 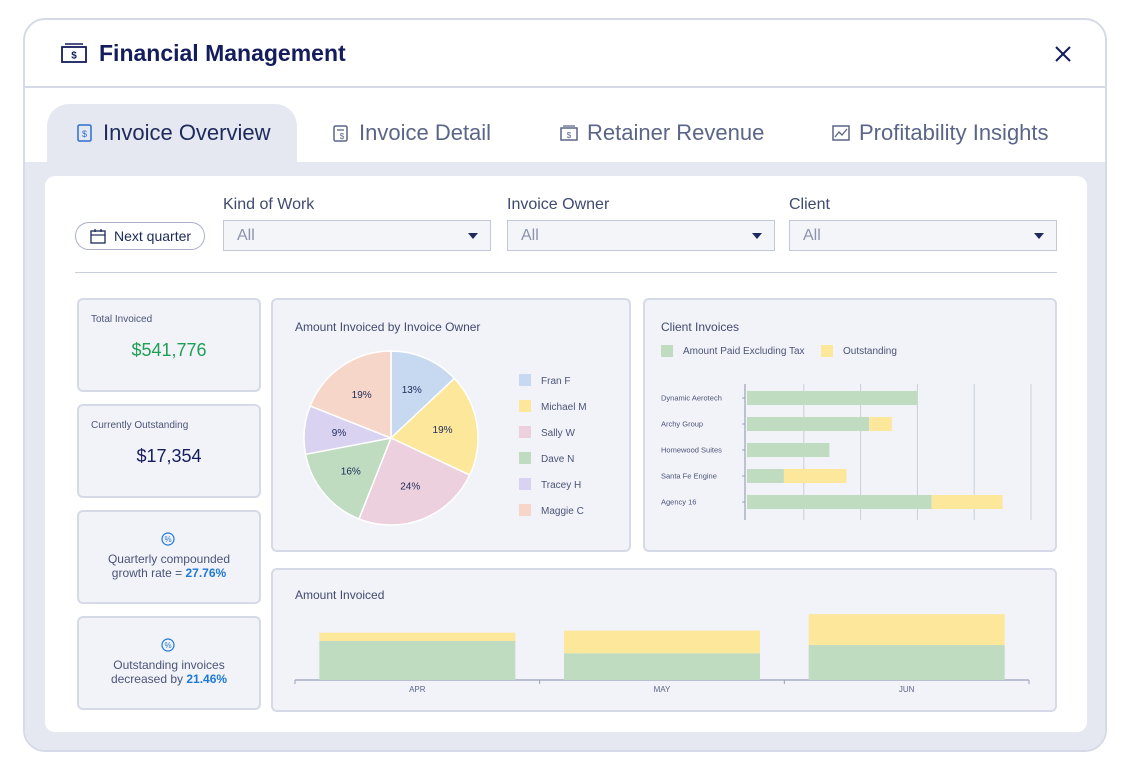 I want to click on tab-invoice-detail: $ Invoice Detail, so click(x=411, y=133).